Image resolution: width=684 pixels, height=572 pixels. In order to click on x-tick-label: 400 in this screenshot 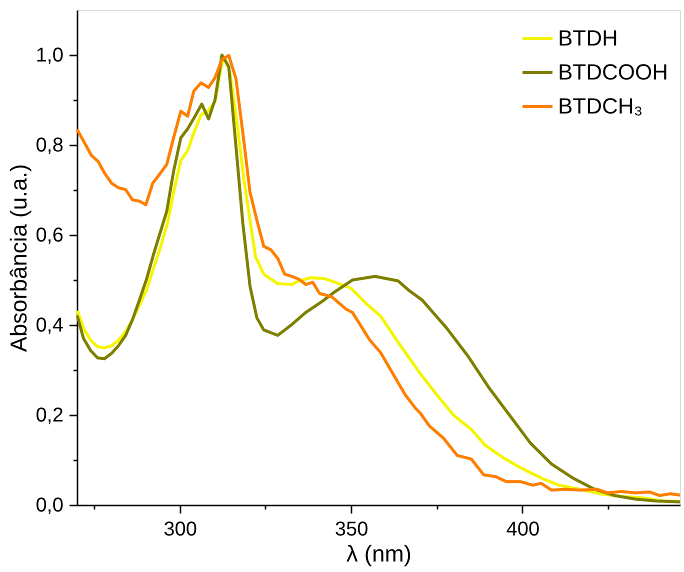, I will do `click(523, 529)`.